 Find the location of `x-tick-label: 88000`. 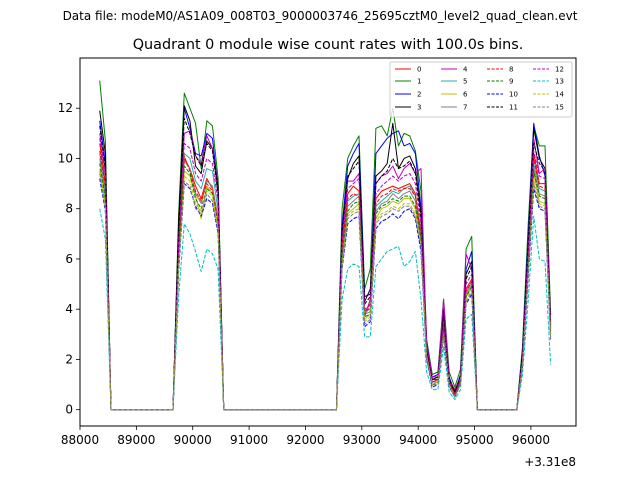

x-tick-label: 88000 is located at coordinates (80, 440).